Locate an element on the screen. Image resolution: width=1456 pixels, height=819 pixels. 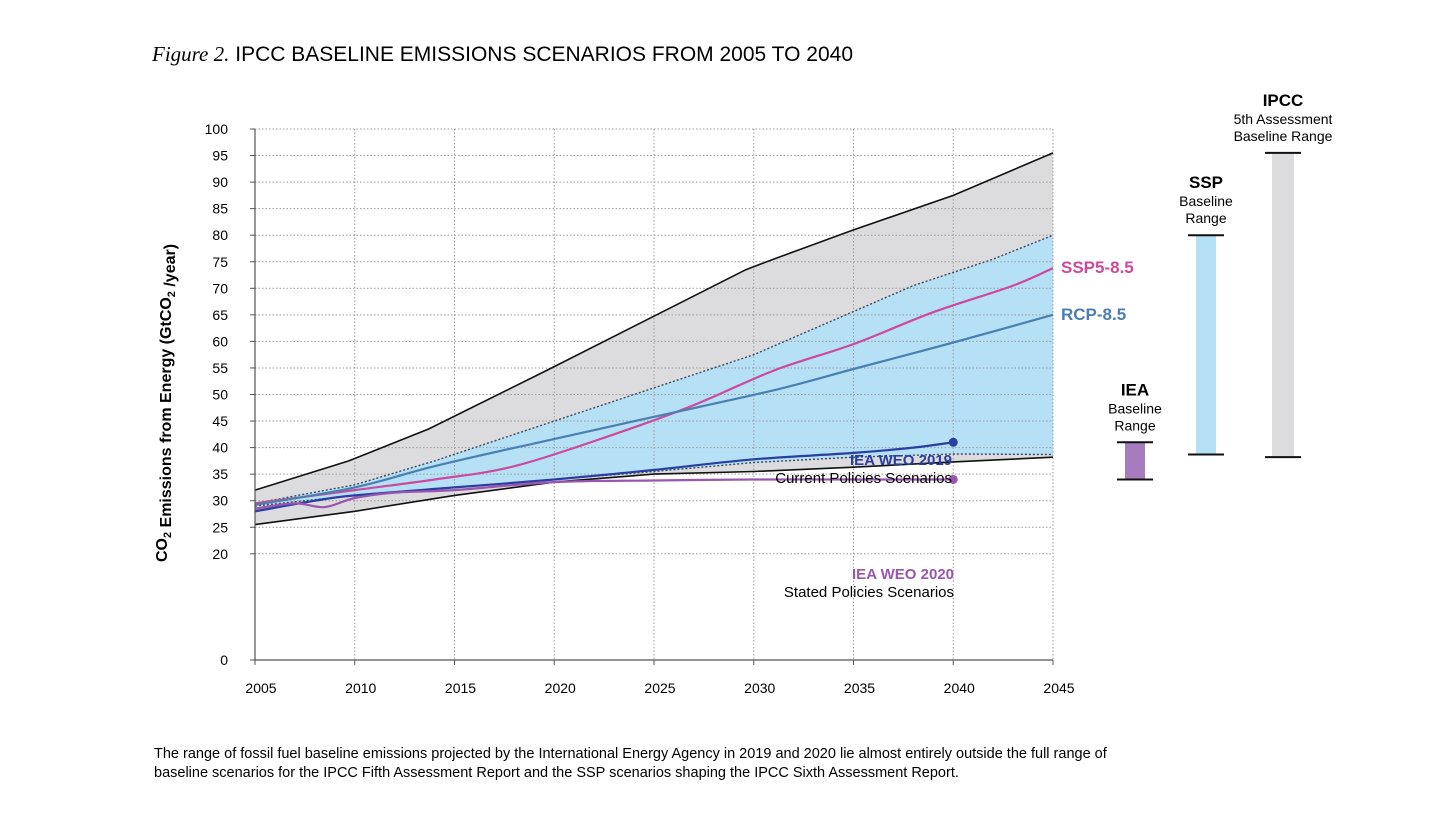
x-tick-label: 2020 is located at coordinates (560, 688).